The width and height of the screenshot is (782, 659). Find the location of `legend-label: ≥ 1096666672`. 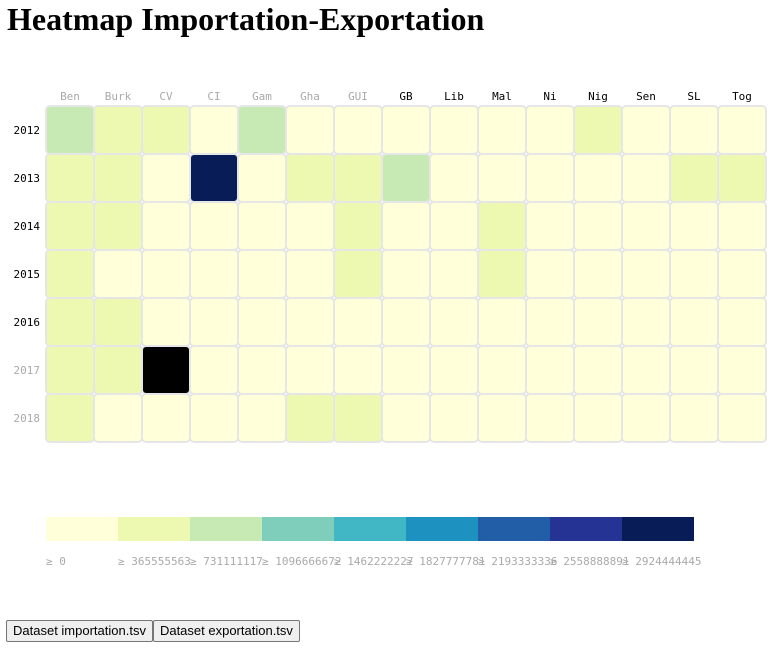

legend-label: ≥ 1096666672 is located at coordinates (301, 561).